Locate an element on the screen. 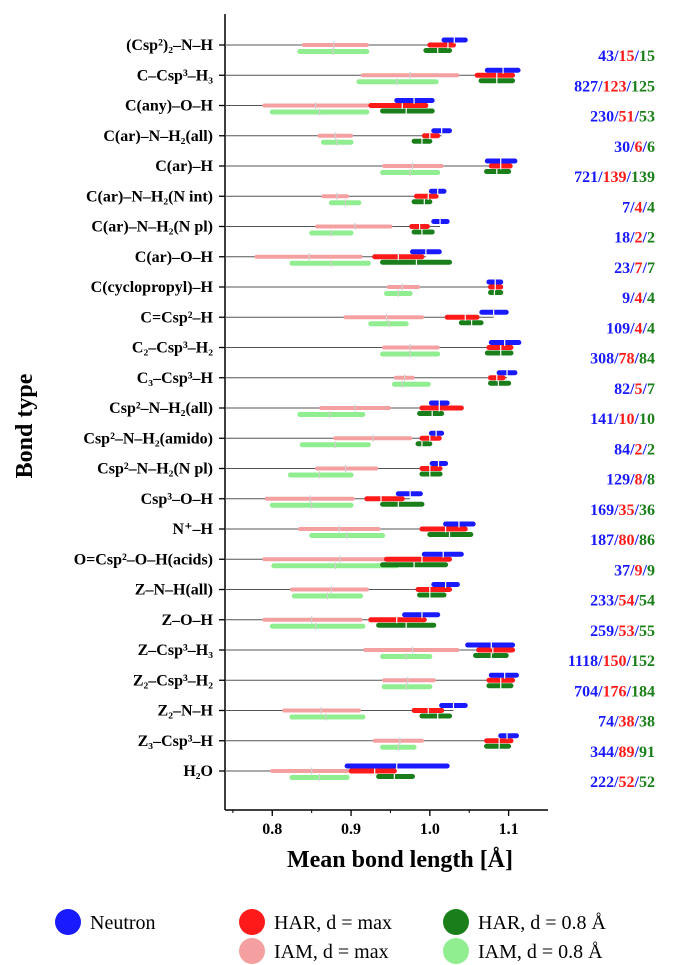 This screenshot has height=965, width=684. y-tick-label: C₂–Csp³–H₂ is located at coordinates (172, 348).